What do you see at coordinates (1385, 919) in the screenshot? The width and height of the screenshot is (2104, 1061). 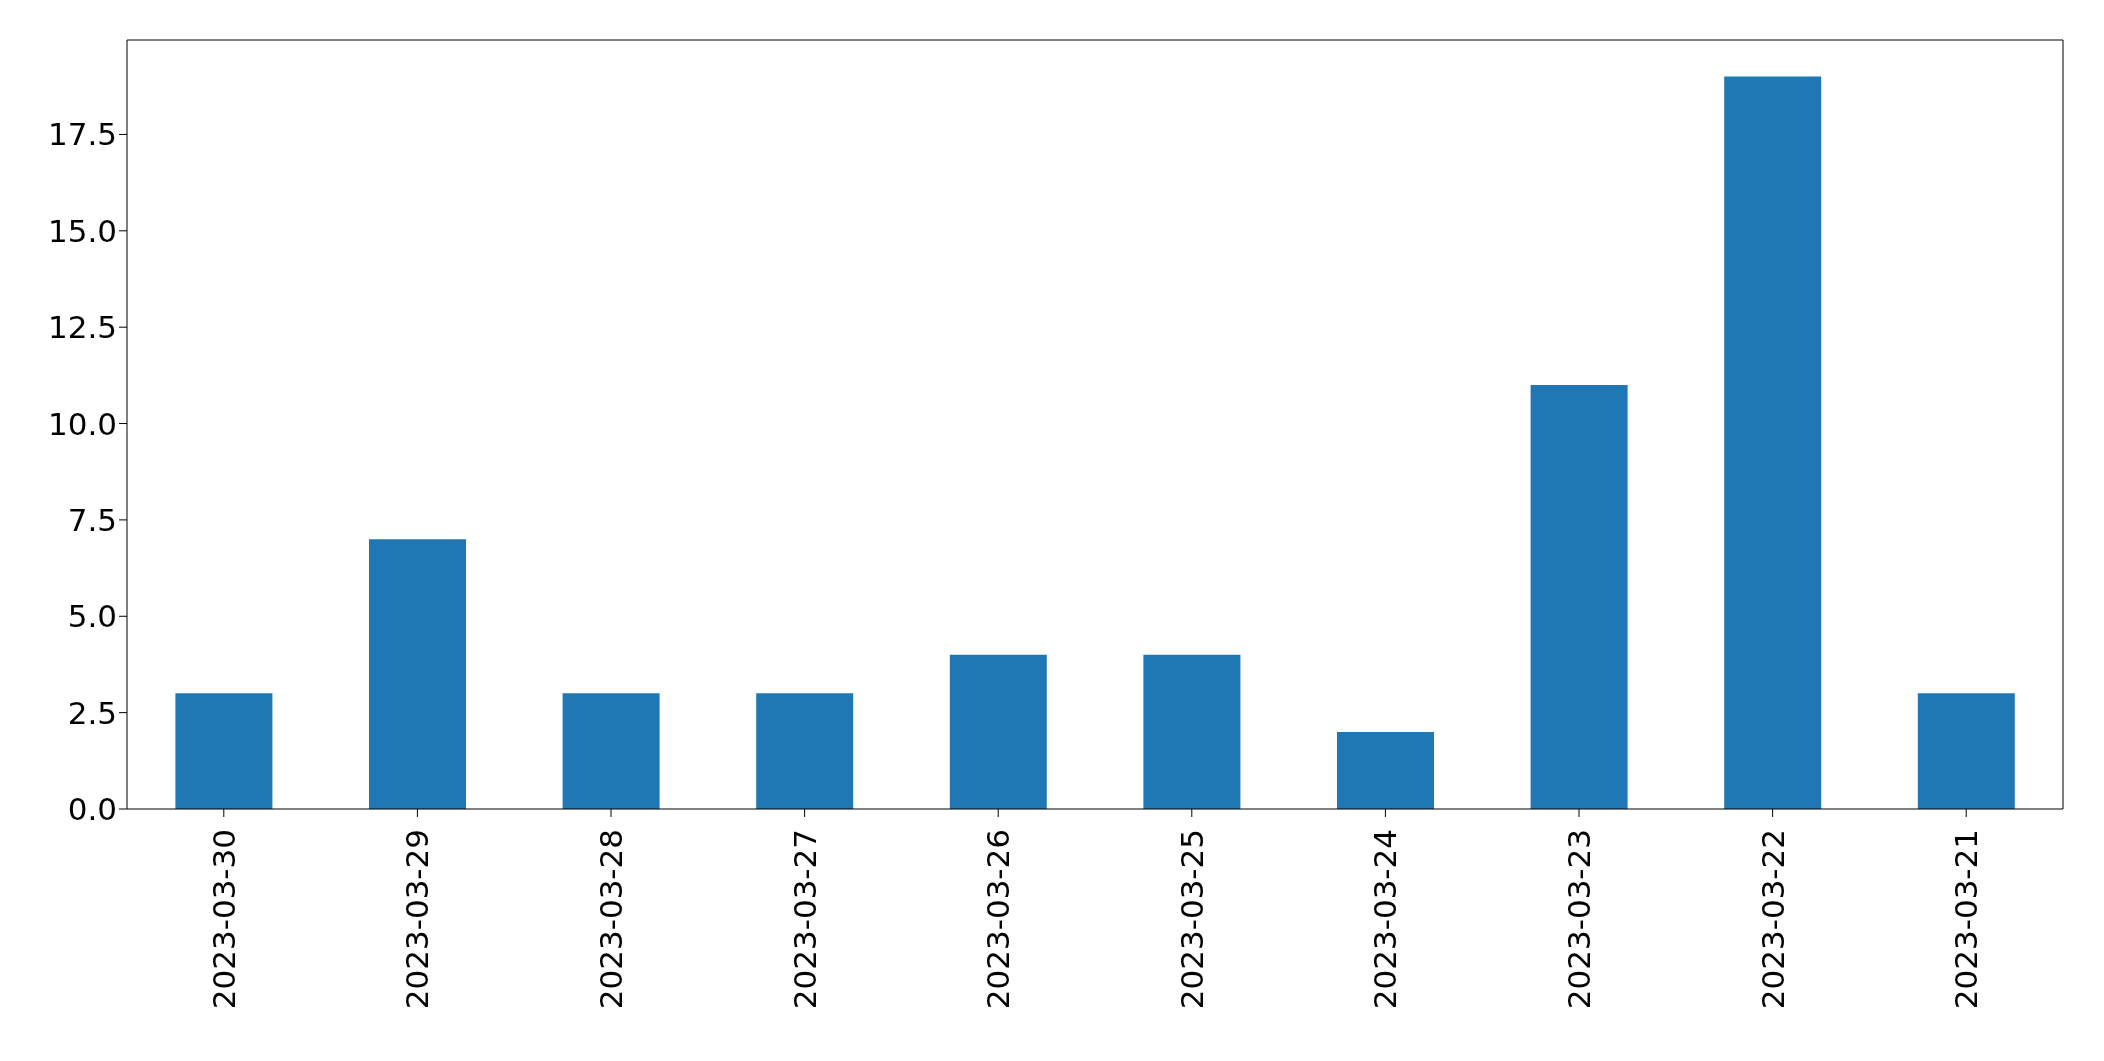 I see `x-tick-label: 2023-03-24` at bounding box center [1385, 919].